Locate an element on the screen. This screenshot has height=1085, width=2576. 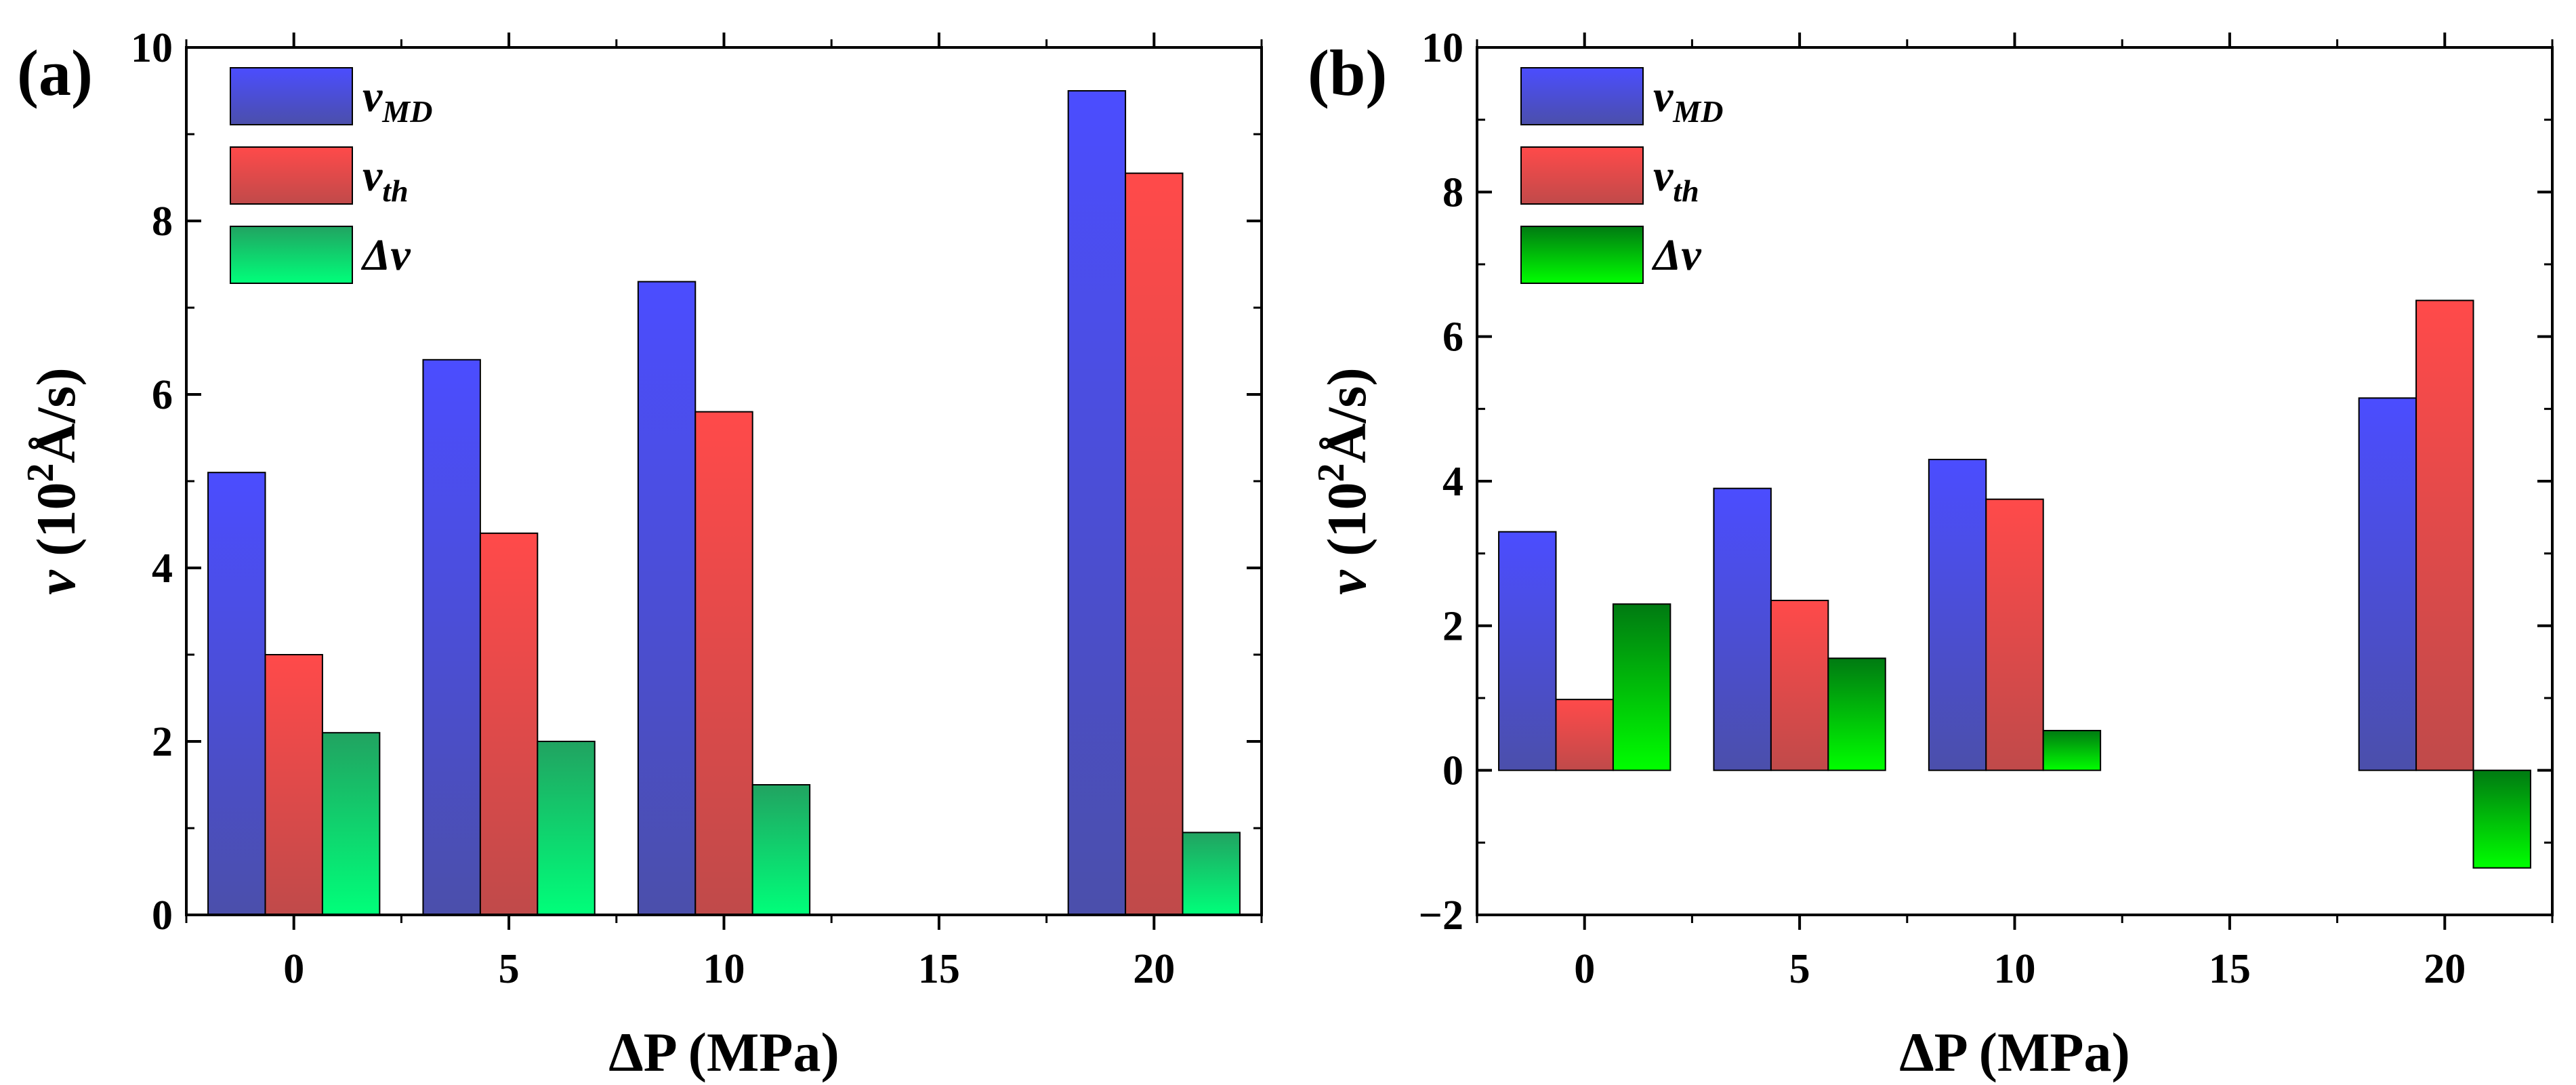
panel-label: (b) is located at coordinates (1347, 73).